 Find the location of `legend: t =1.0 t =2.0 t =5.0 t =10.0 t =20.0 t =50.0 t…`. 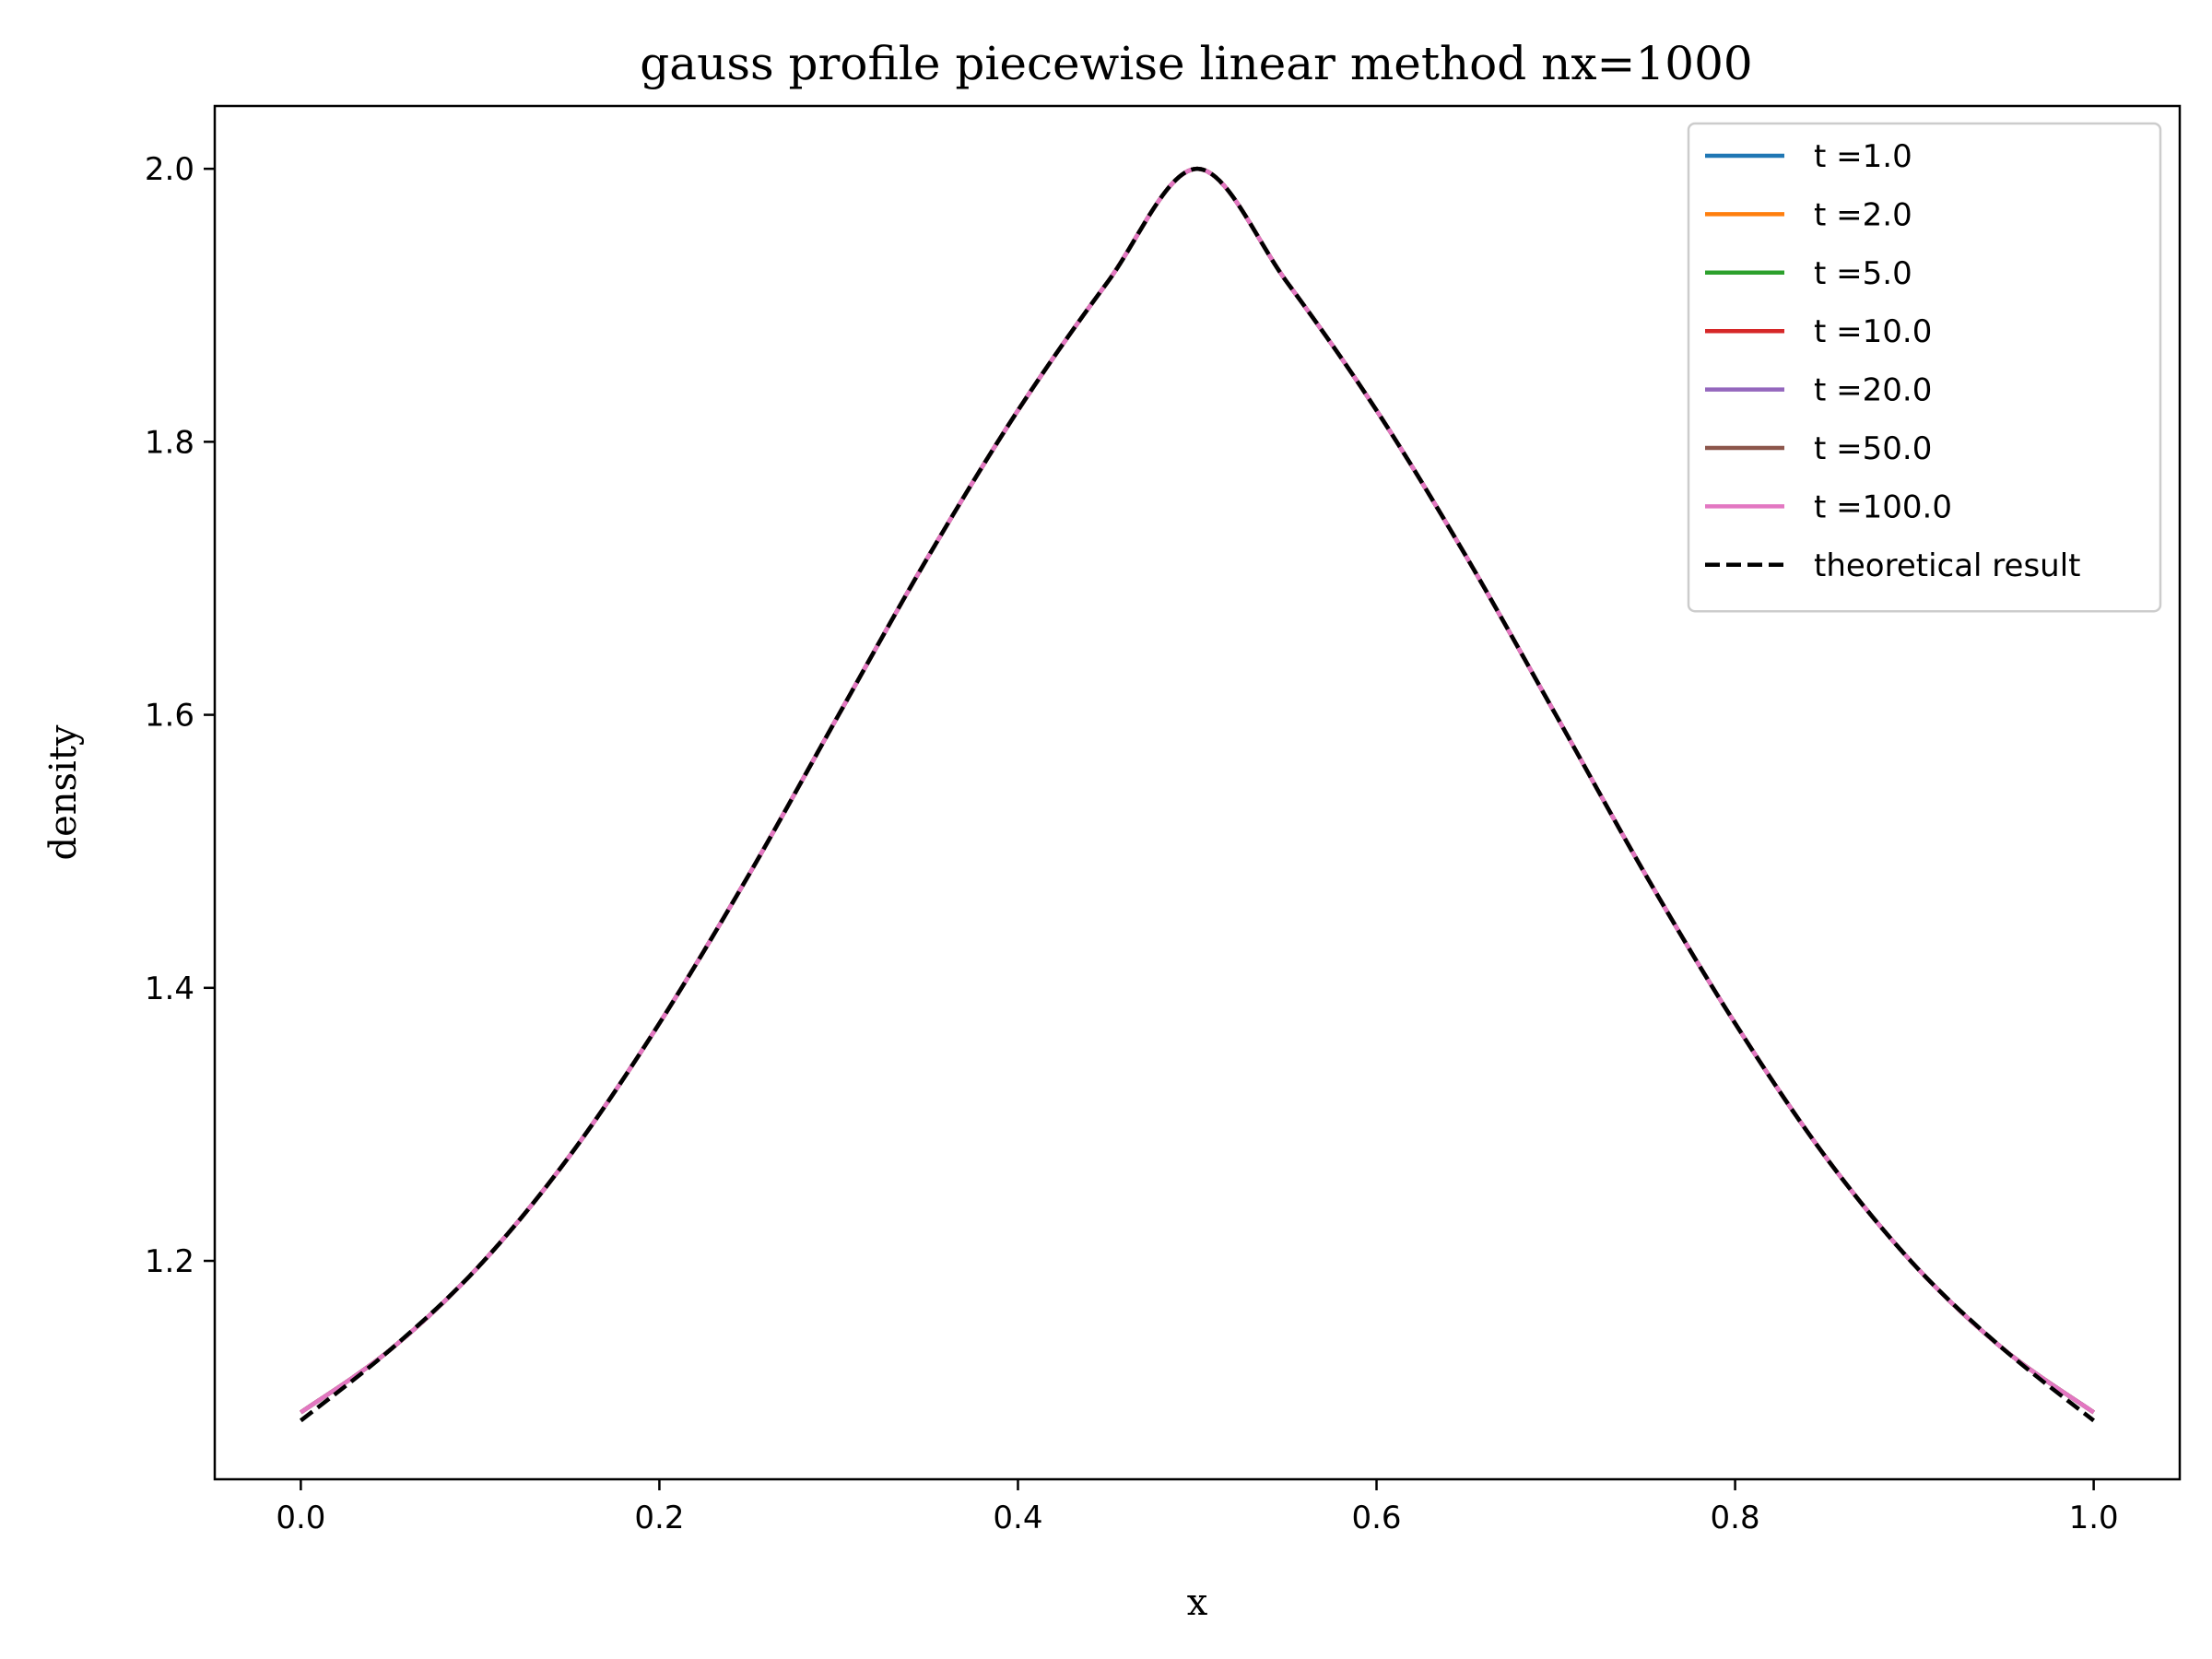

legend: t =1.0 t =2.0 t =5.0 t =10.0 t =20.0 t =50.0 t… is located at coordinates (1924, 367).